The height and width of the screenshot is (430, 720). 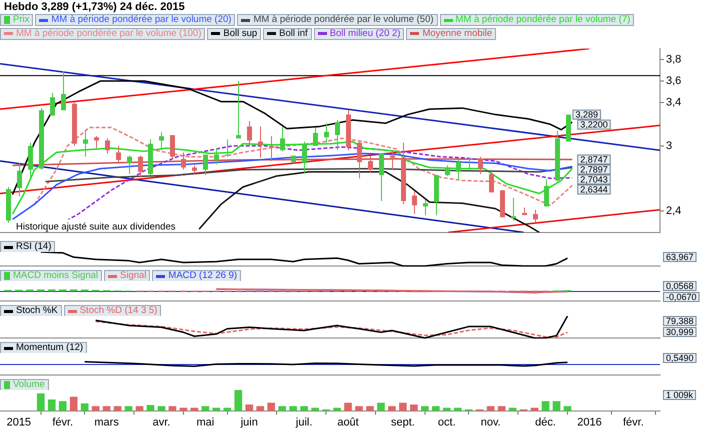 What do you see at coordinates (587, 115) in the screenshot?
I see `text: 3,289` at bounding box center [587, 115].